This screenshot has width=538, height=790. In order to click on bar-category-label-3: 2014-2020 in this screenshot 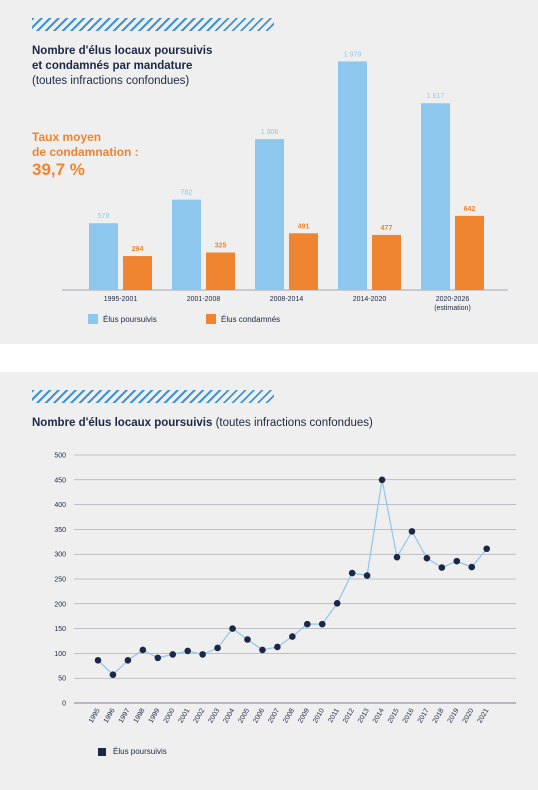, I will do `click(370, 299)`.